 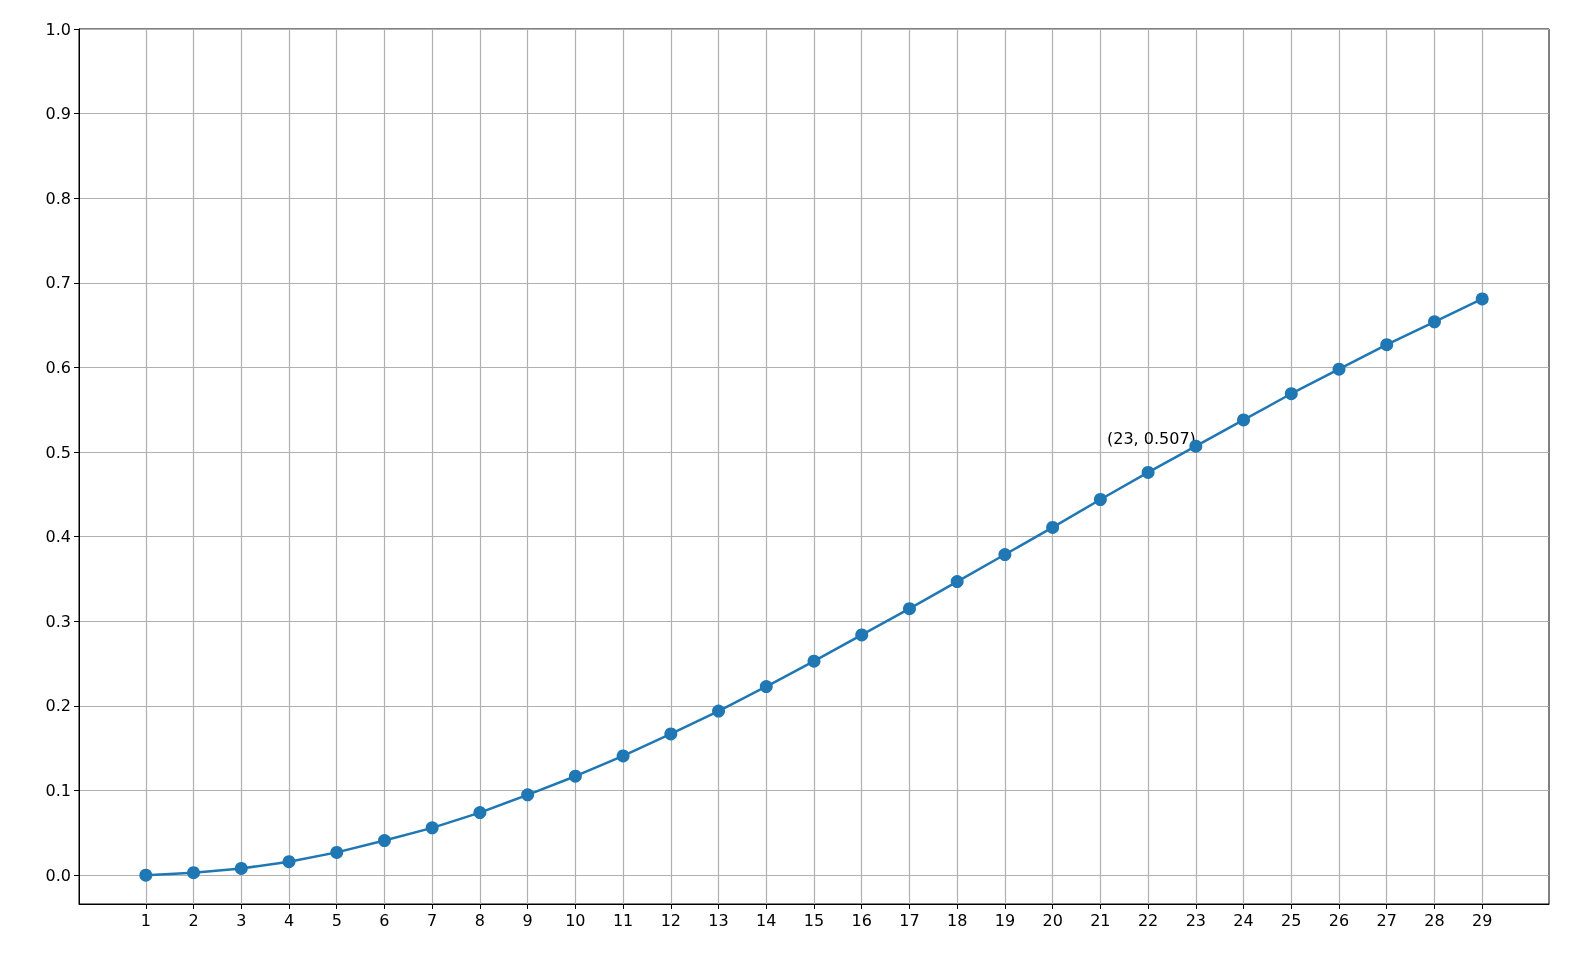 What do you see at coordinates (1386, 920) in the screenshot?
I see `x-tick-label: 27` at bounding box center [1386, 920].